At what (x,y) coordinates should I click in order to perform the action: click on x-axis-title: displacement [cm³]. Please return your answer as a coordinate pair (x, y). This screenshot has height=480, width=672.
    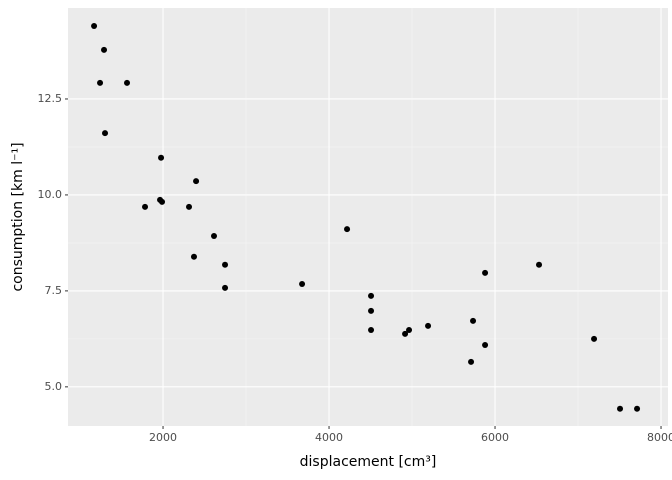
    Looking at the image, I should click on (368, 462).